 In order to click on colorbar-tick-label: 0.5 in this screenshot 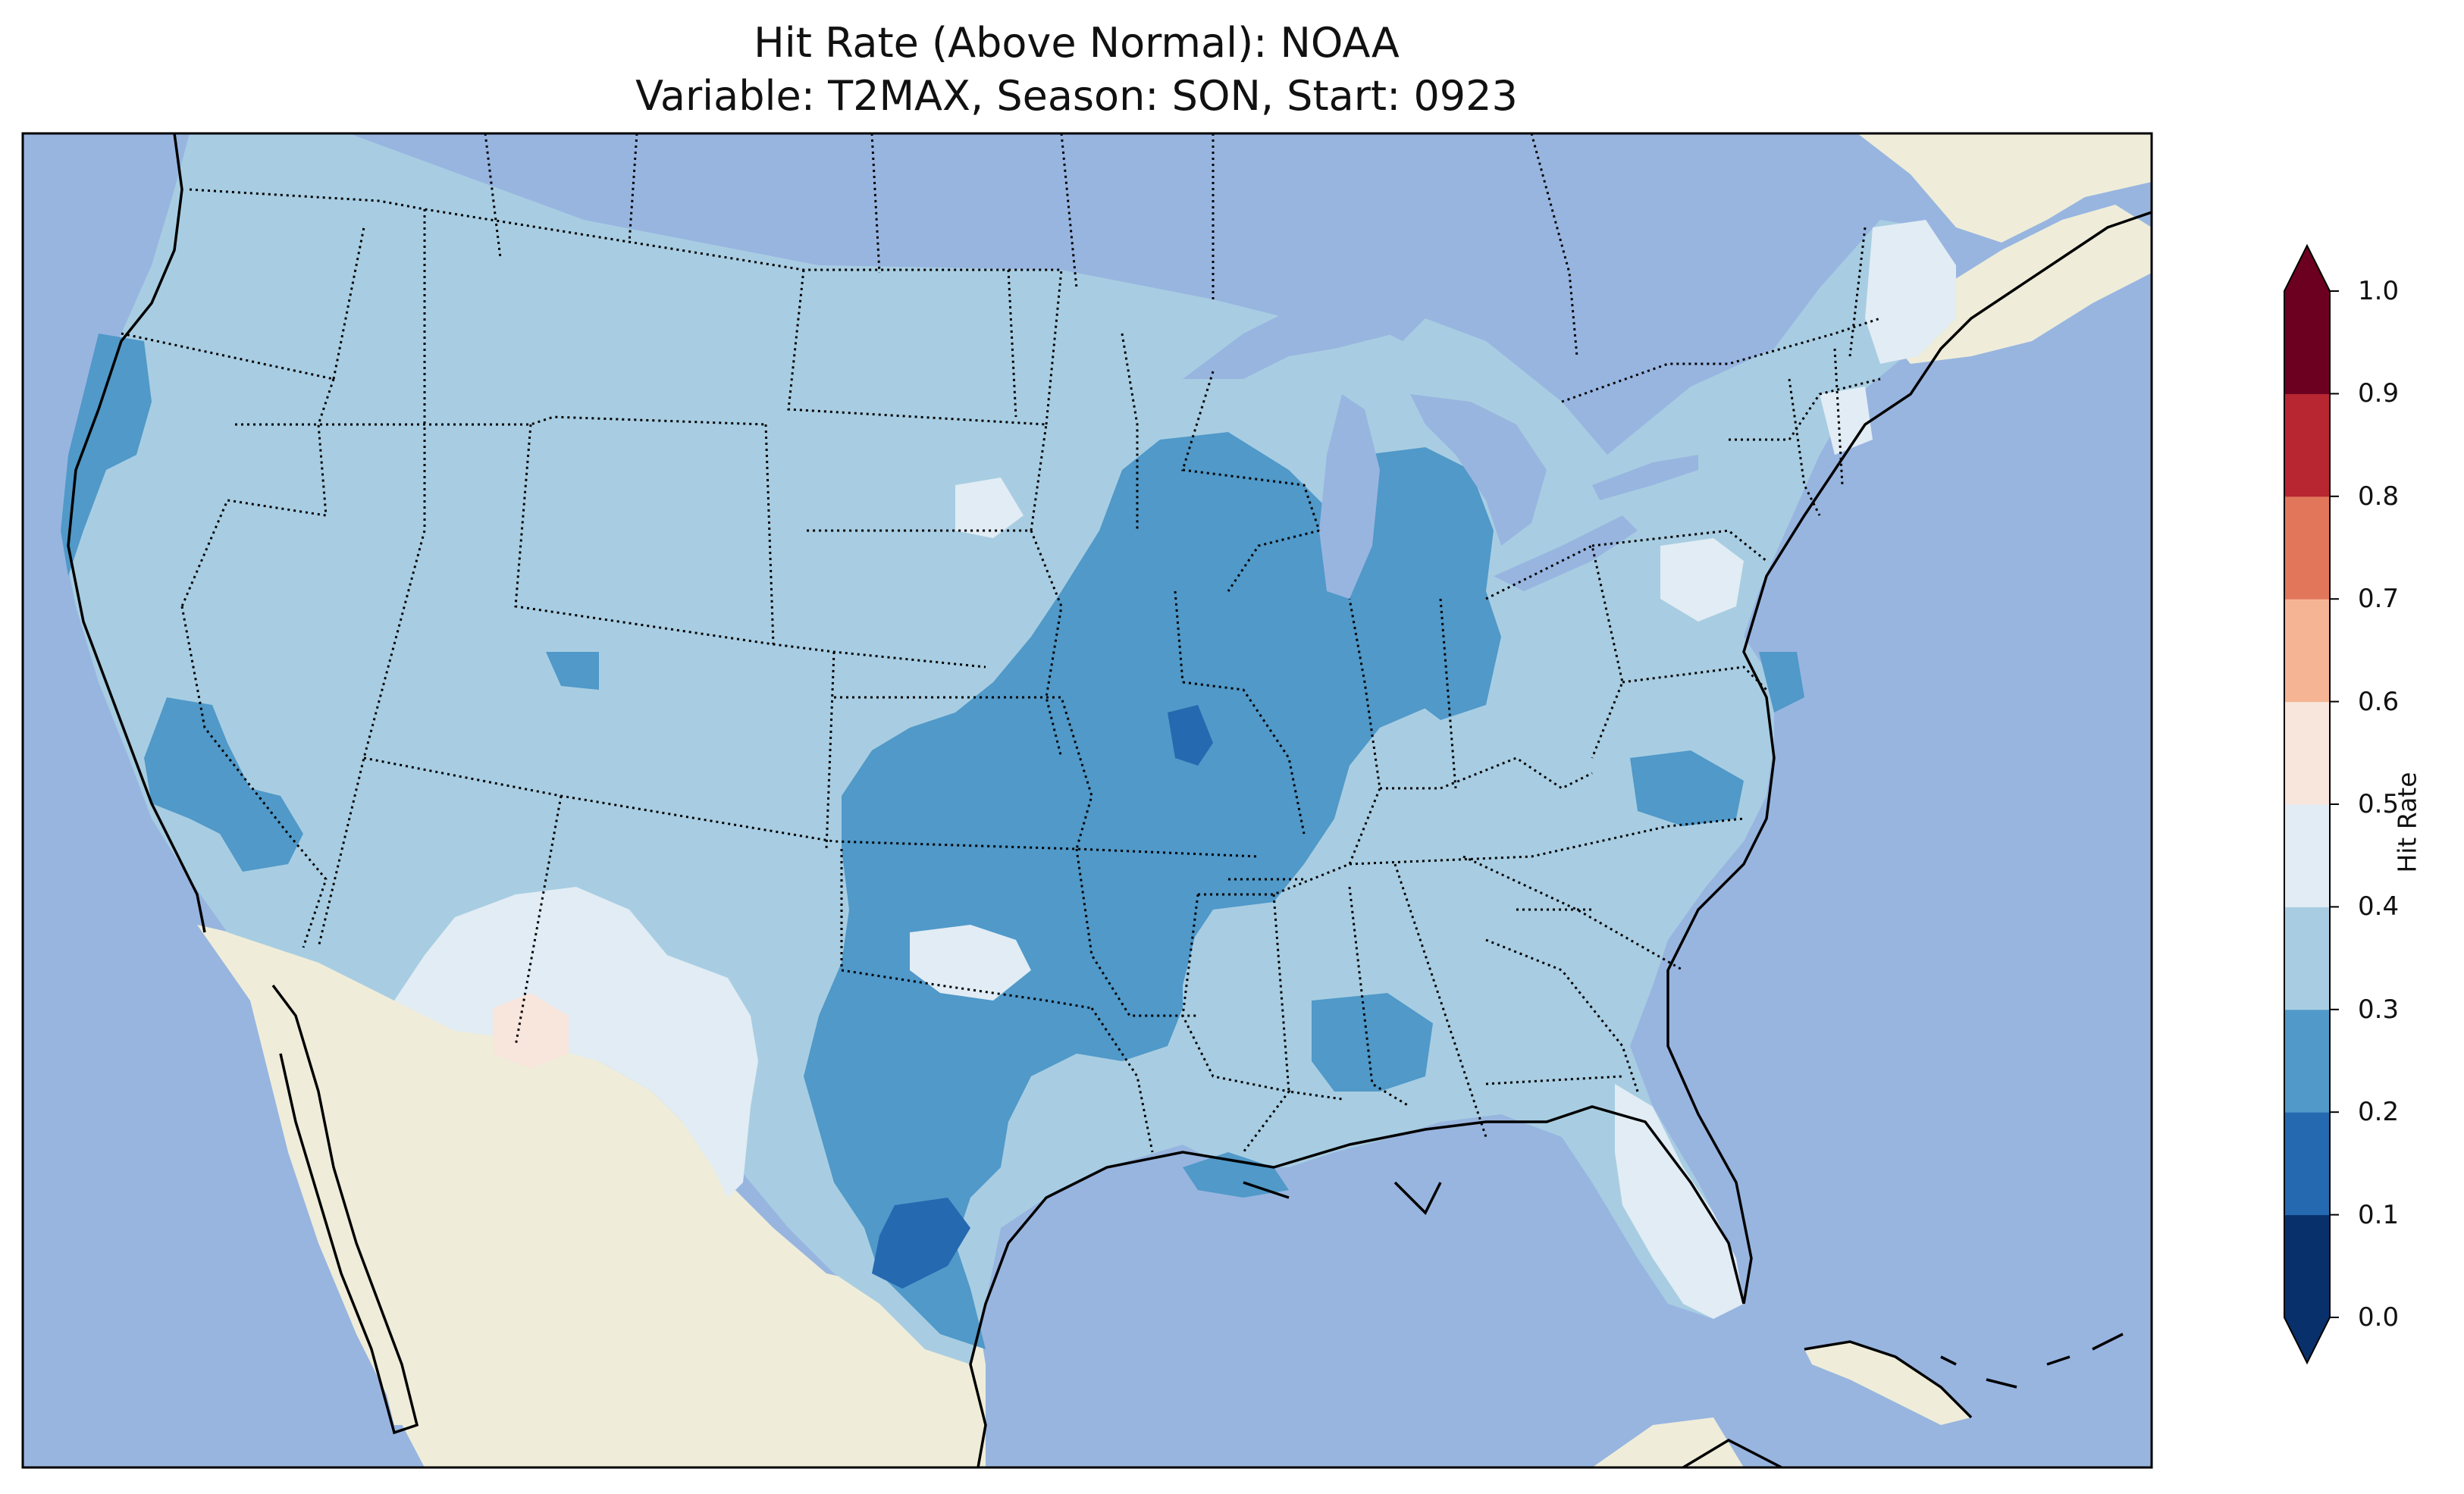, I will do `click(2379, 804)`.